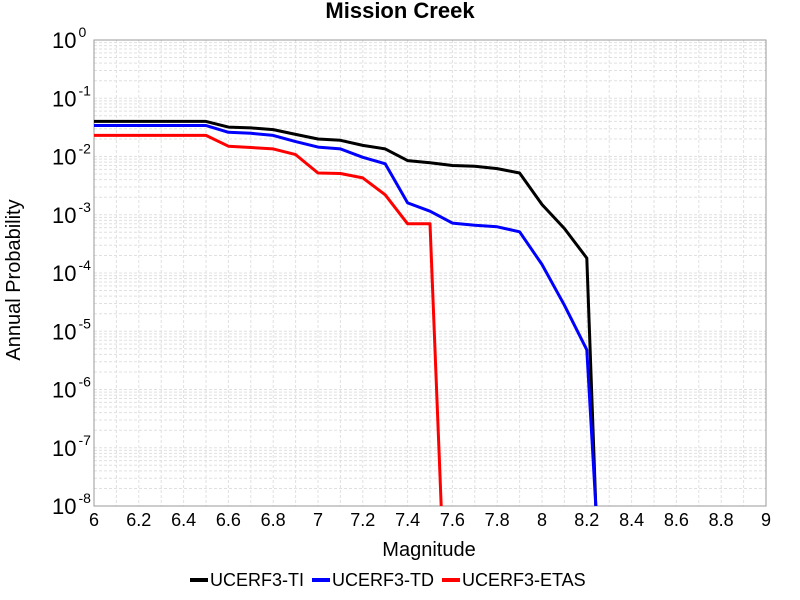  I want to click on x-axis-ticks: 6 6.2 6.4 6.6 6.8 7 7.2 7.4 7.6 7.8 8 8.2 8.4 8.6 8.8 9, so click(430, 520).